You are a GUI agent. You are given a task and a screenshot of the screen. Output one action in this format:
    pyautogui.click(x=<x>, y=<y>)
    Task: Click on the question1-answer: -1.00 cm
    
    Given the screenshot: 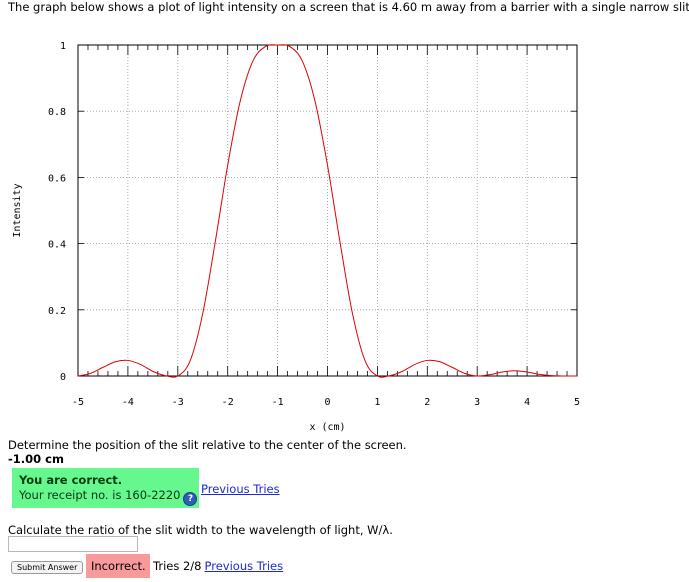 What is the action you would take?
    pyautogui.click(x=36, y=459)
    